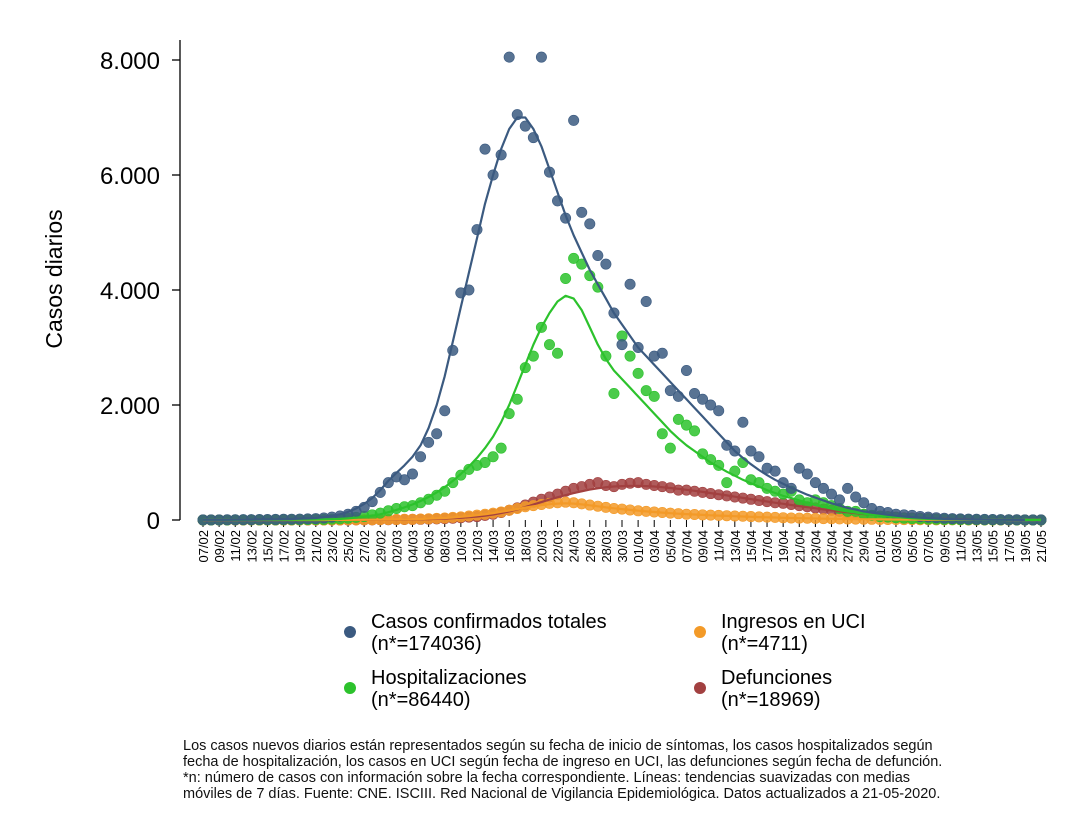  What do you see at coordinates (1025, 546) in the screenshot?
I see `x-tick-label: 19/05` at bounding box center [1025, 546].